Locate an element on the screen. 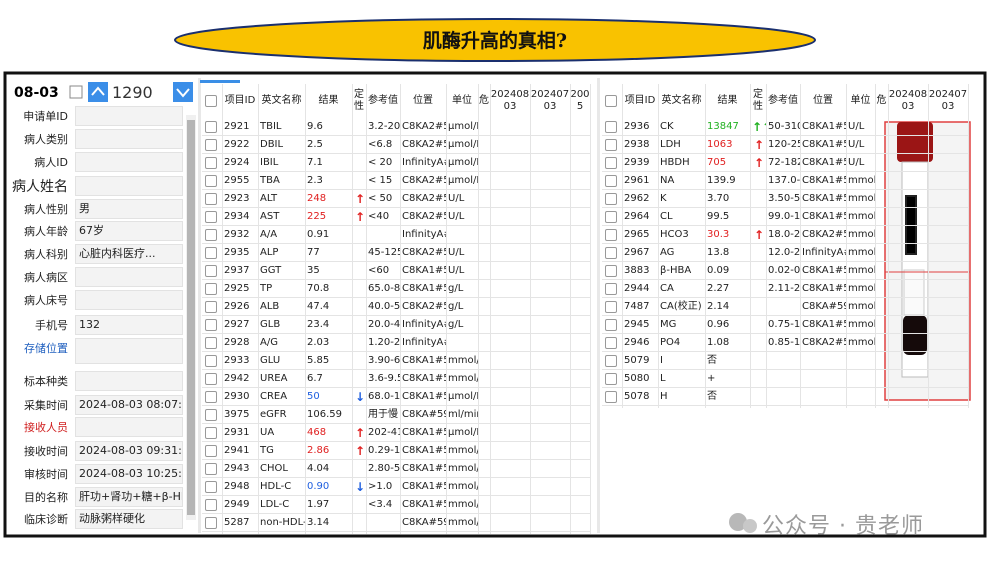  cell-unit: U/L is located at coordinates (456, 198).